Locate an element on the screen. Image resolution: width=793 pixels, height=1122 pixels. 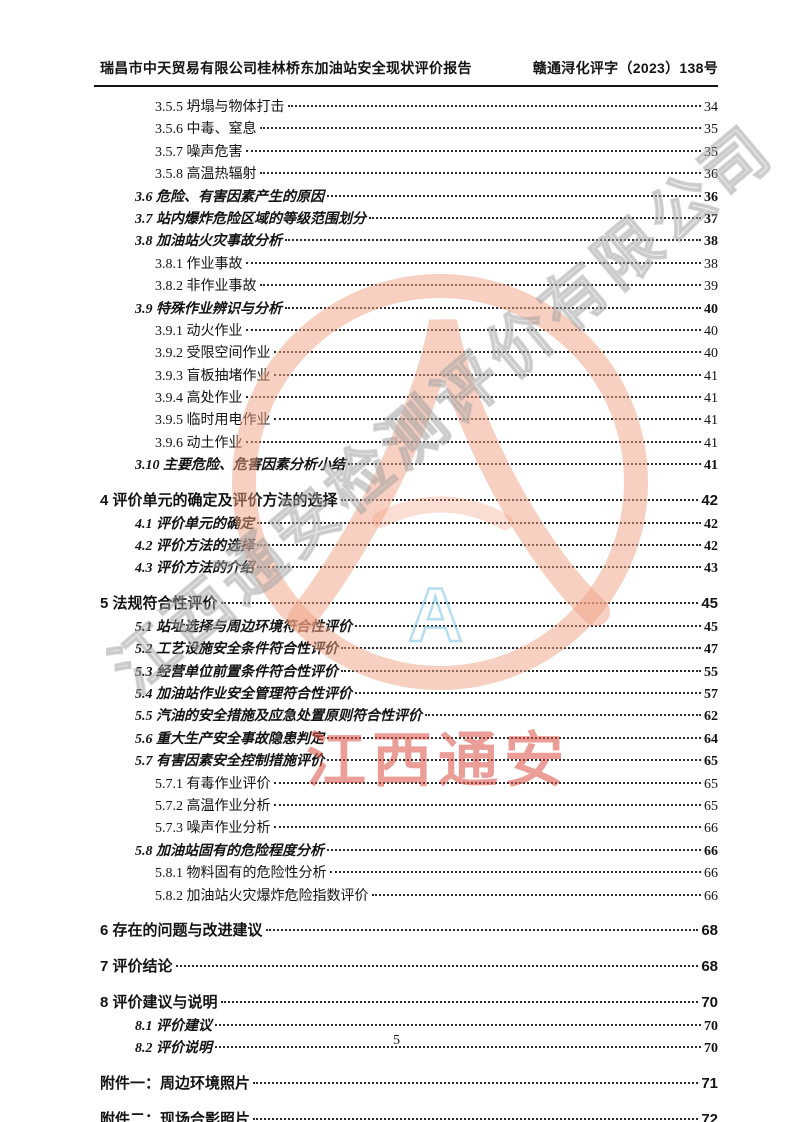
toc-entry-label: 3.8 加油站火灾事故分析 is located at coordinates (208, 242).